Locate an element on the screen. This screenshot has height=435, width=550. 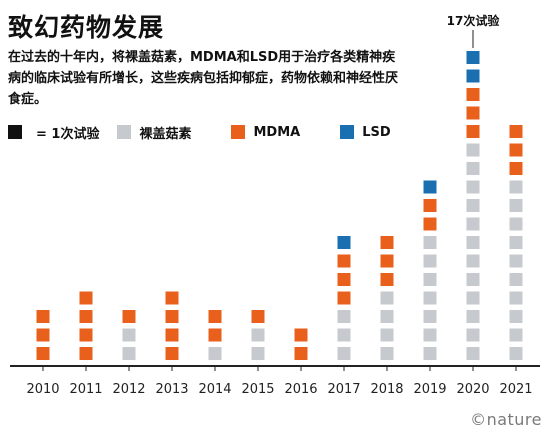
x-tick-label-2019: 2019 is located at coordinates (429, 389).